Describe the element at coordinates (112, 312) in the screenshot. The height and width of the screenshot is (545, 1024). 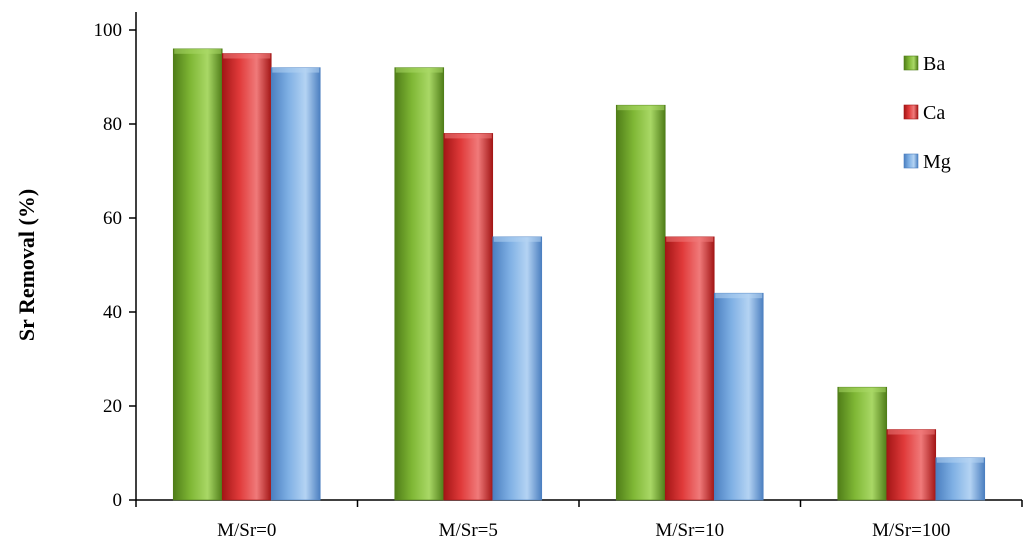
I see `y-tick-label: 40` at that location.